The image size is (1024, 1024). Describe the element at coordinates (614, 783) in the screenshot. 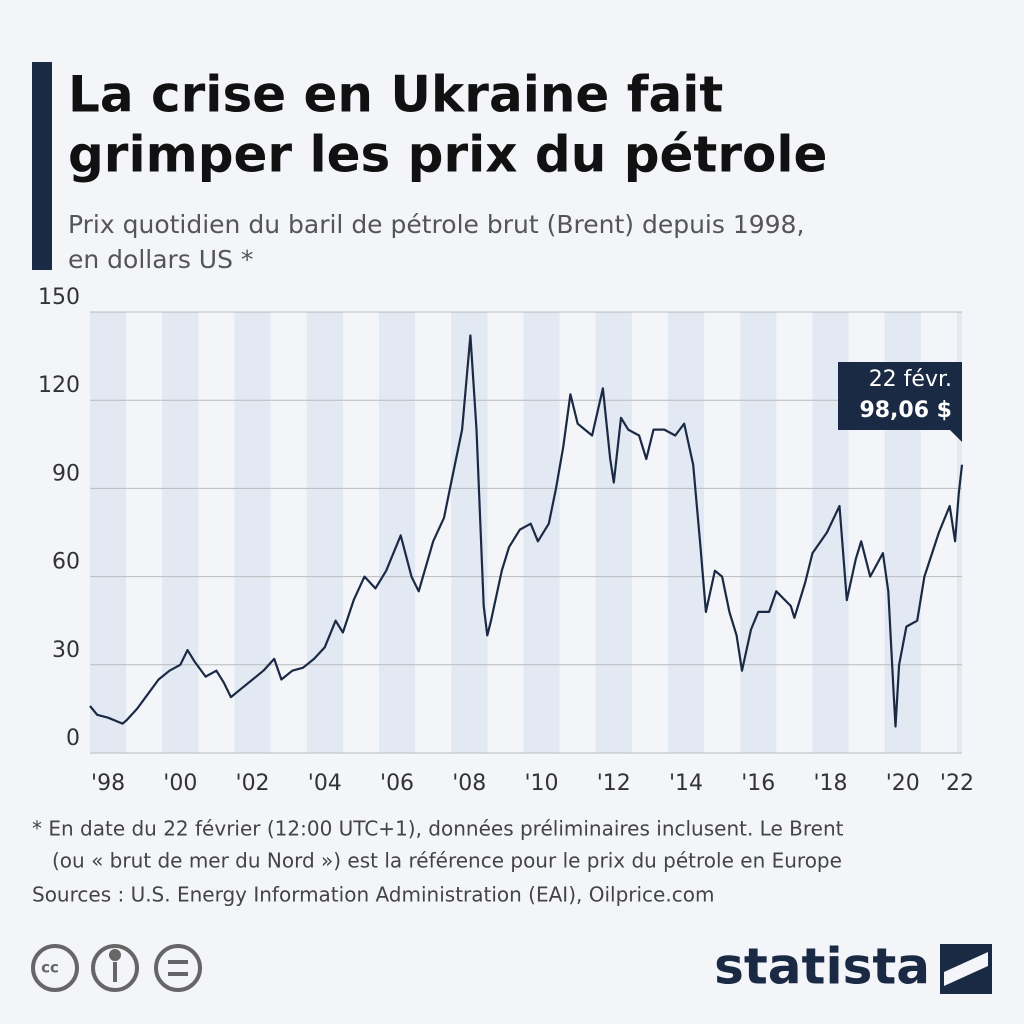

I see `x-tick-label: '12` at that location.